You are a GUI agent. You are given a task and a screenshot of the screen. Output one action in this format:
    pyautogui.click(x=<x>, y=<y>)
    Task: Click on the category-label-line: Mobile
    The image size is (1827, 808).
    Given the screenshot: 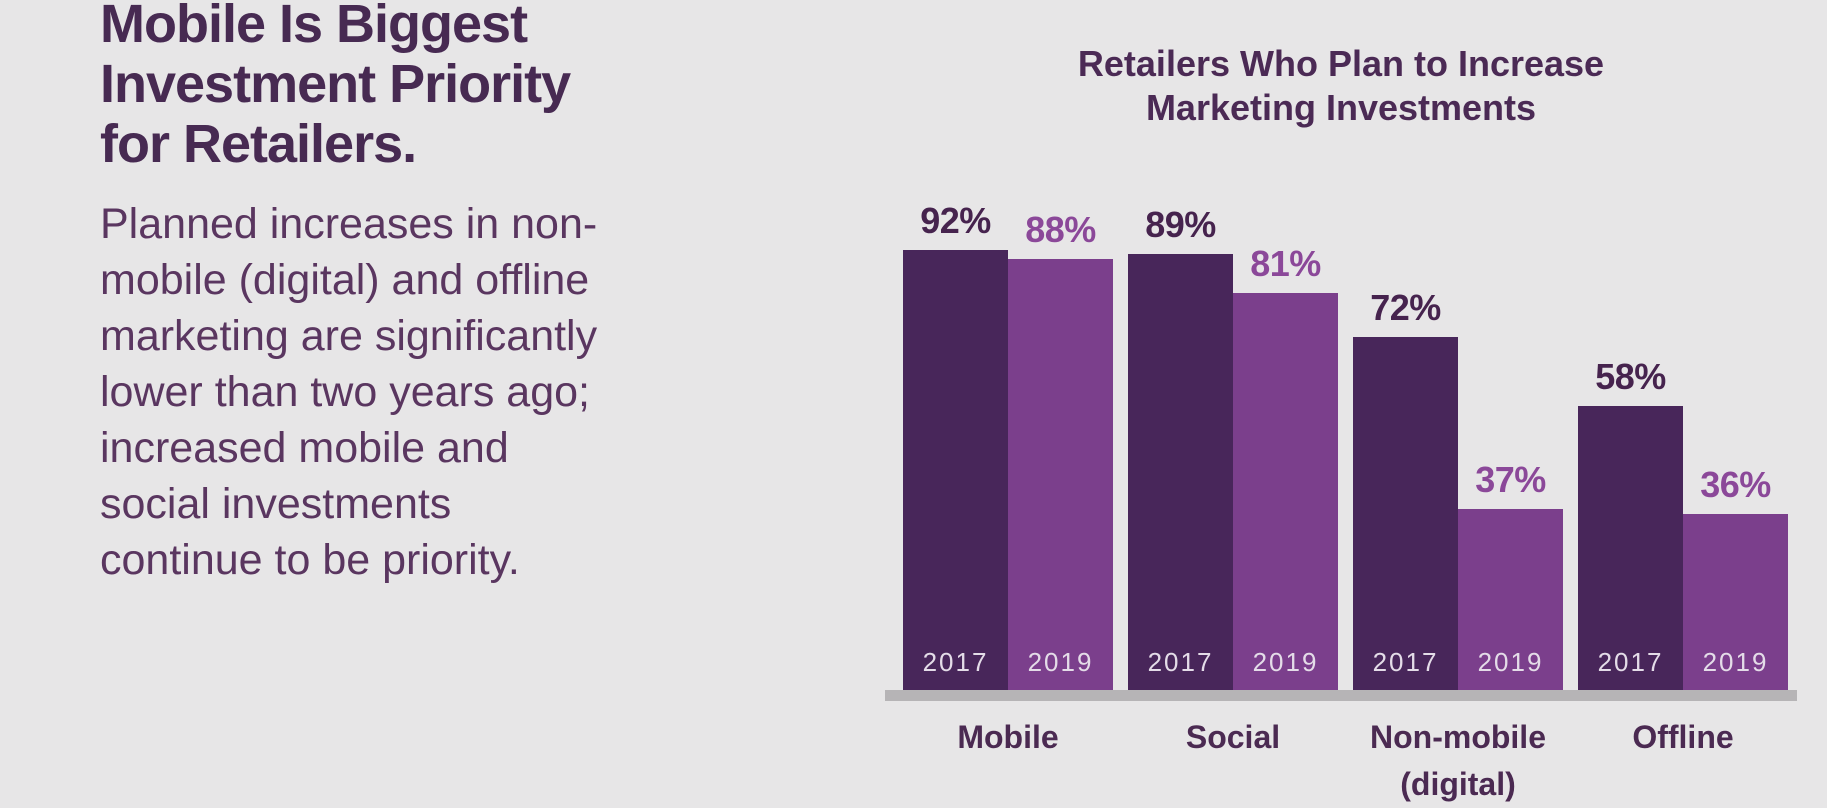 What is the action you would take?
    pyautogui.click(x=1008, y=737)
    